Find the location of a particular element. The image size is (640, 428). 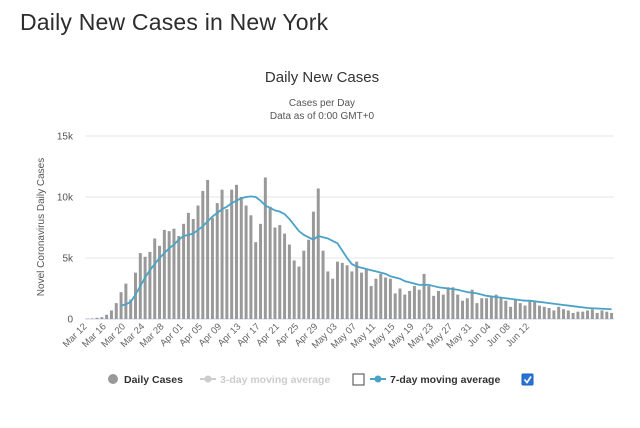

legend-item-3day-average: 3-day moving average is located at coordinates (265, 380).